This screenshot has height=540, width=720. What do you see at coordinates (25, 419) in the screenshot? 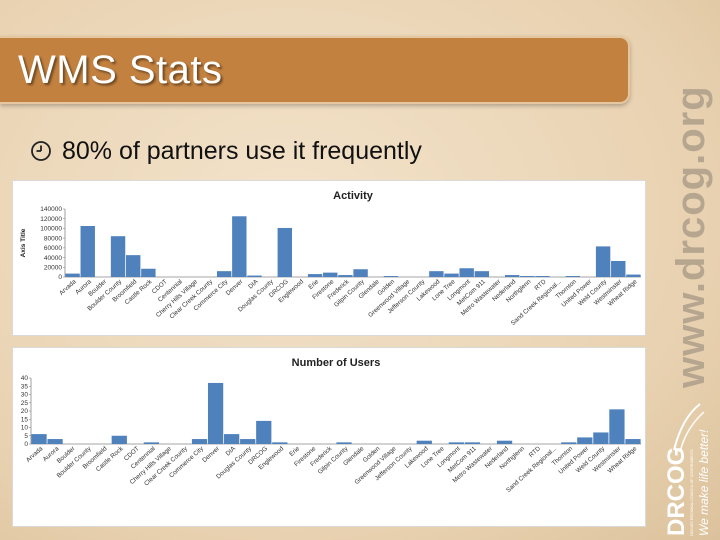
I see `y-tick-label: 15` at bounding box center [25, 419].